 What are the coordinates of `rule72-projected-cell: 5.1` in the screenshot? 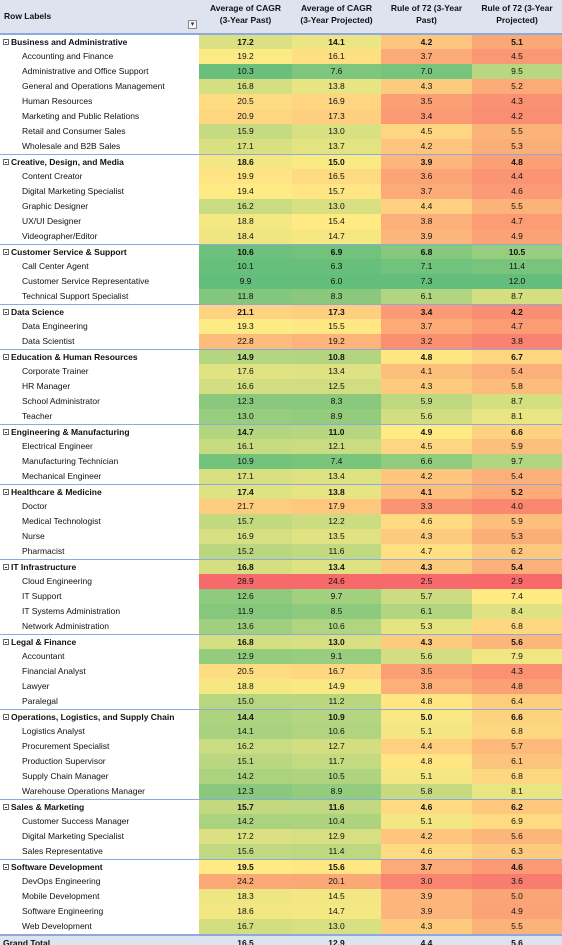 It's located at (517, 42).